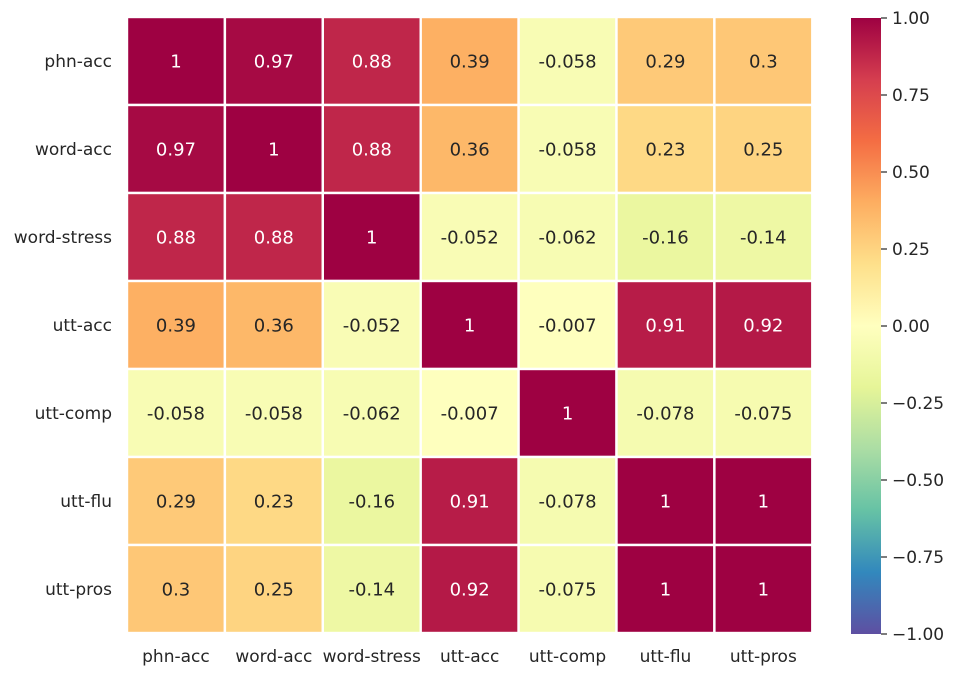  I want to click on cell-value-label: 0.3, so click(176, 590).